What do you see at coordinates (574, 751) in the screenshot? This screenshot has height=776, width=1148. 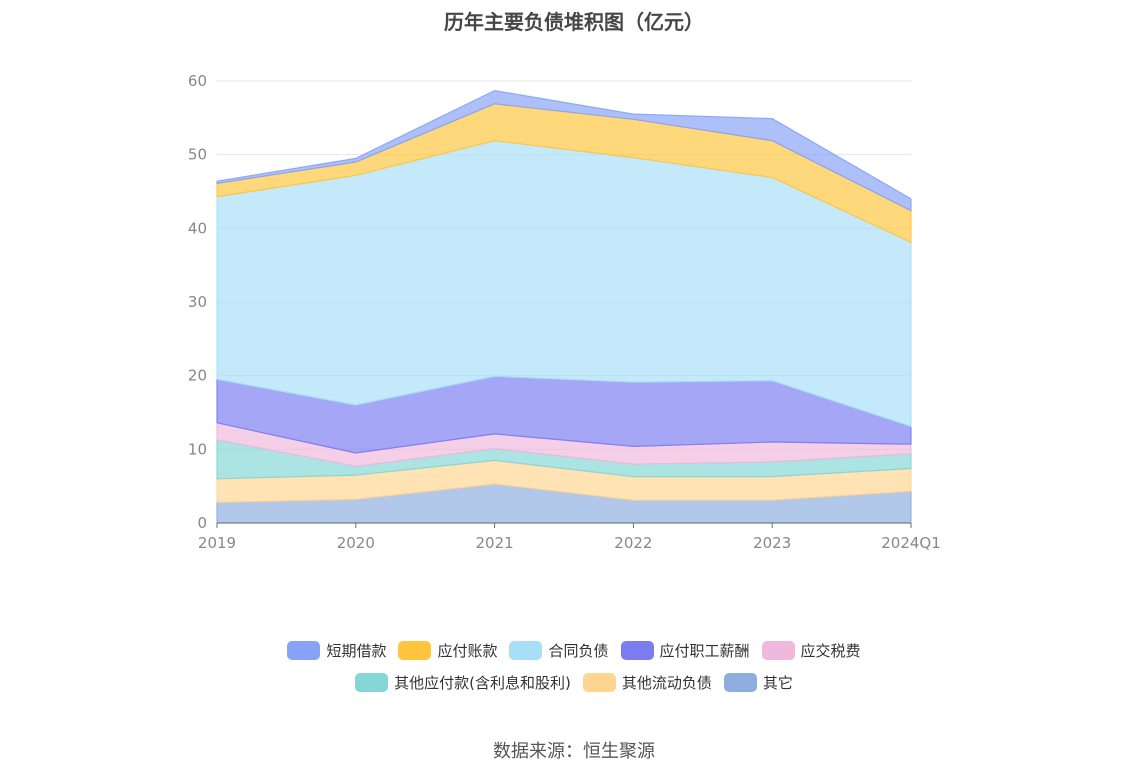 I see `source-note: 数据来源：恒生聚源` at bounding box center [574, 751].